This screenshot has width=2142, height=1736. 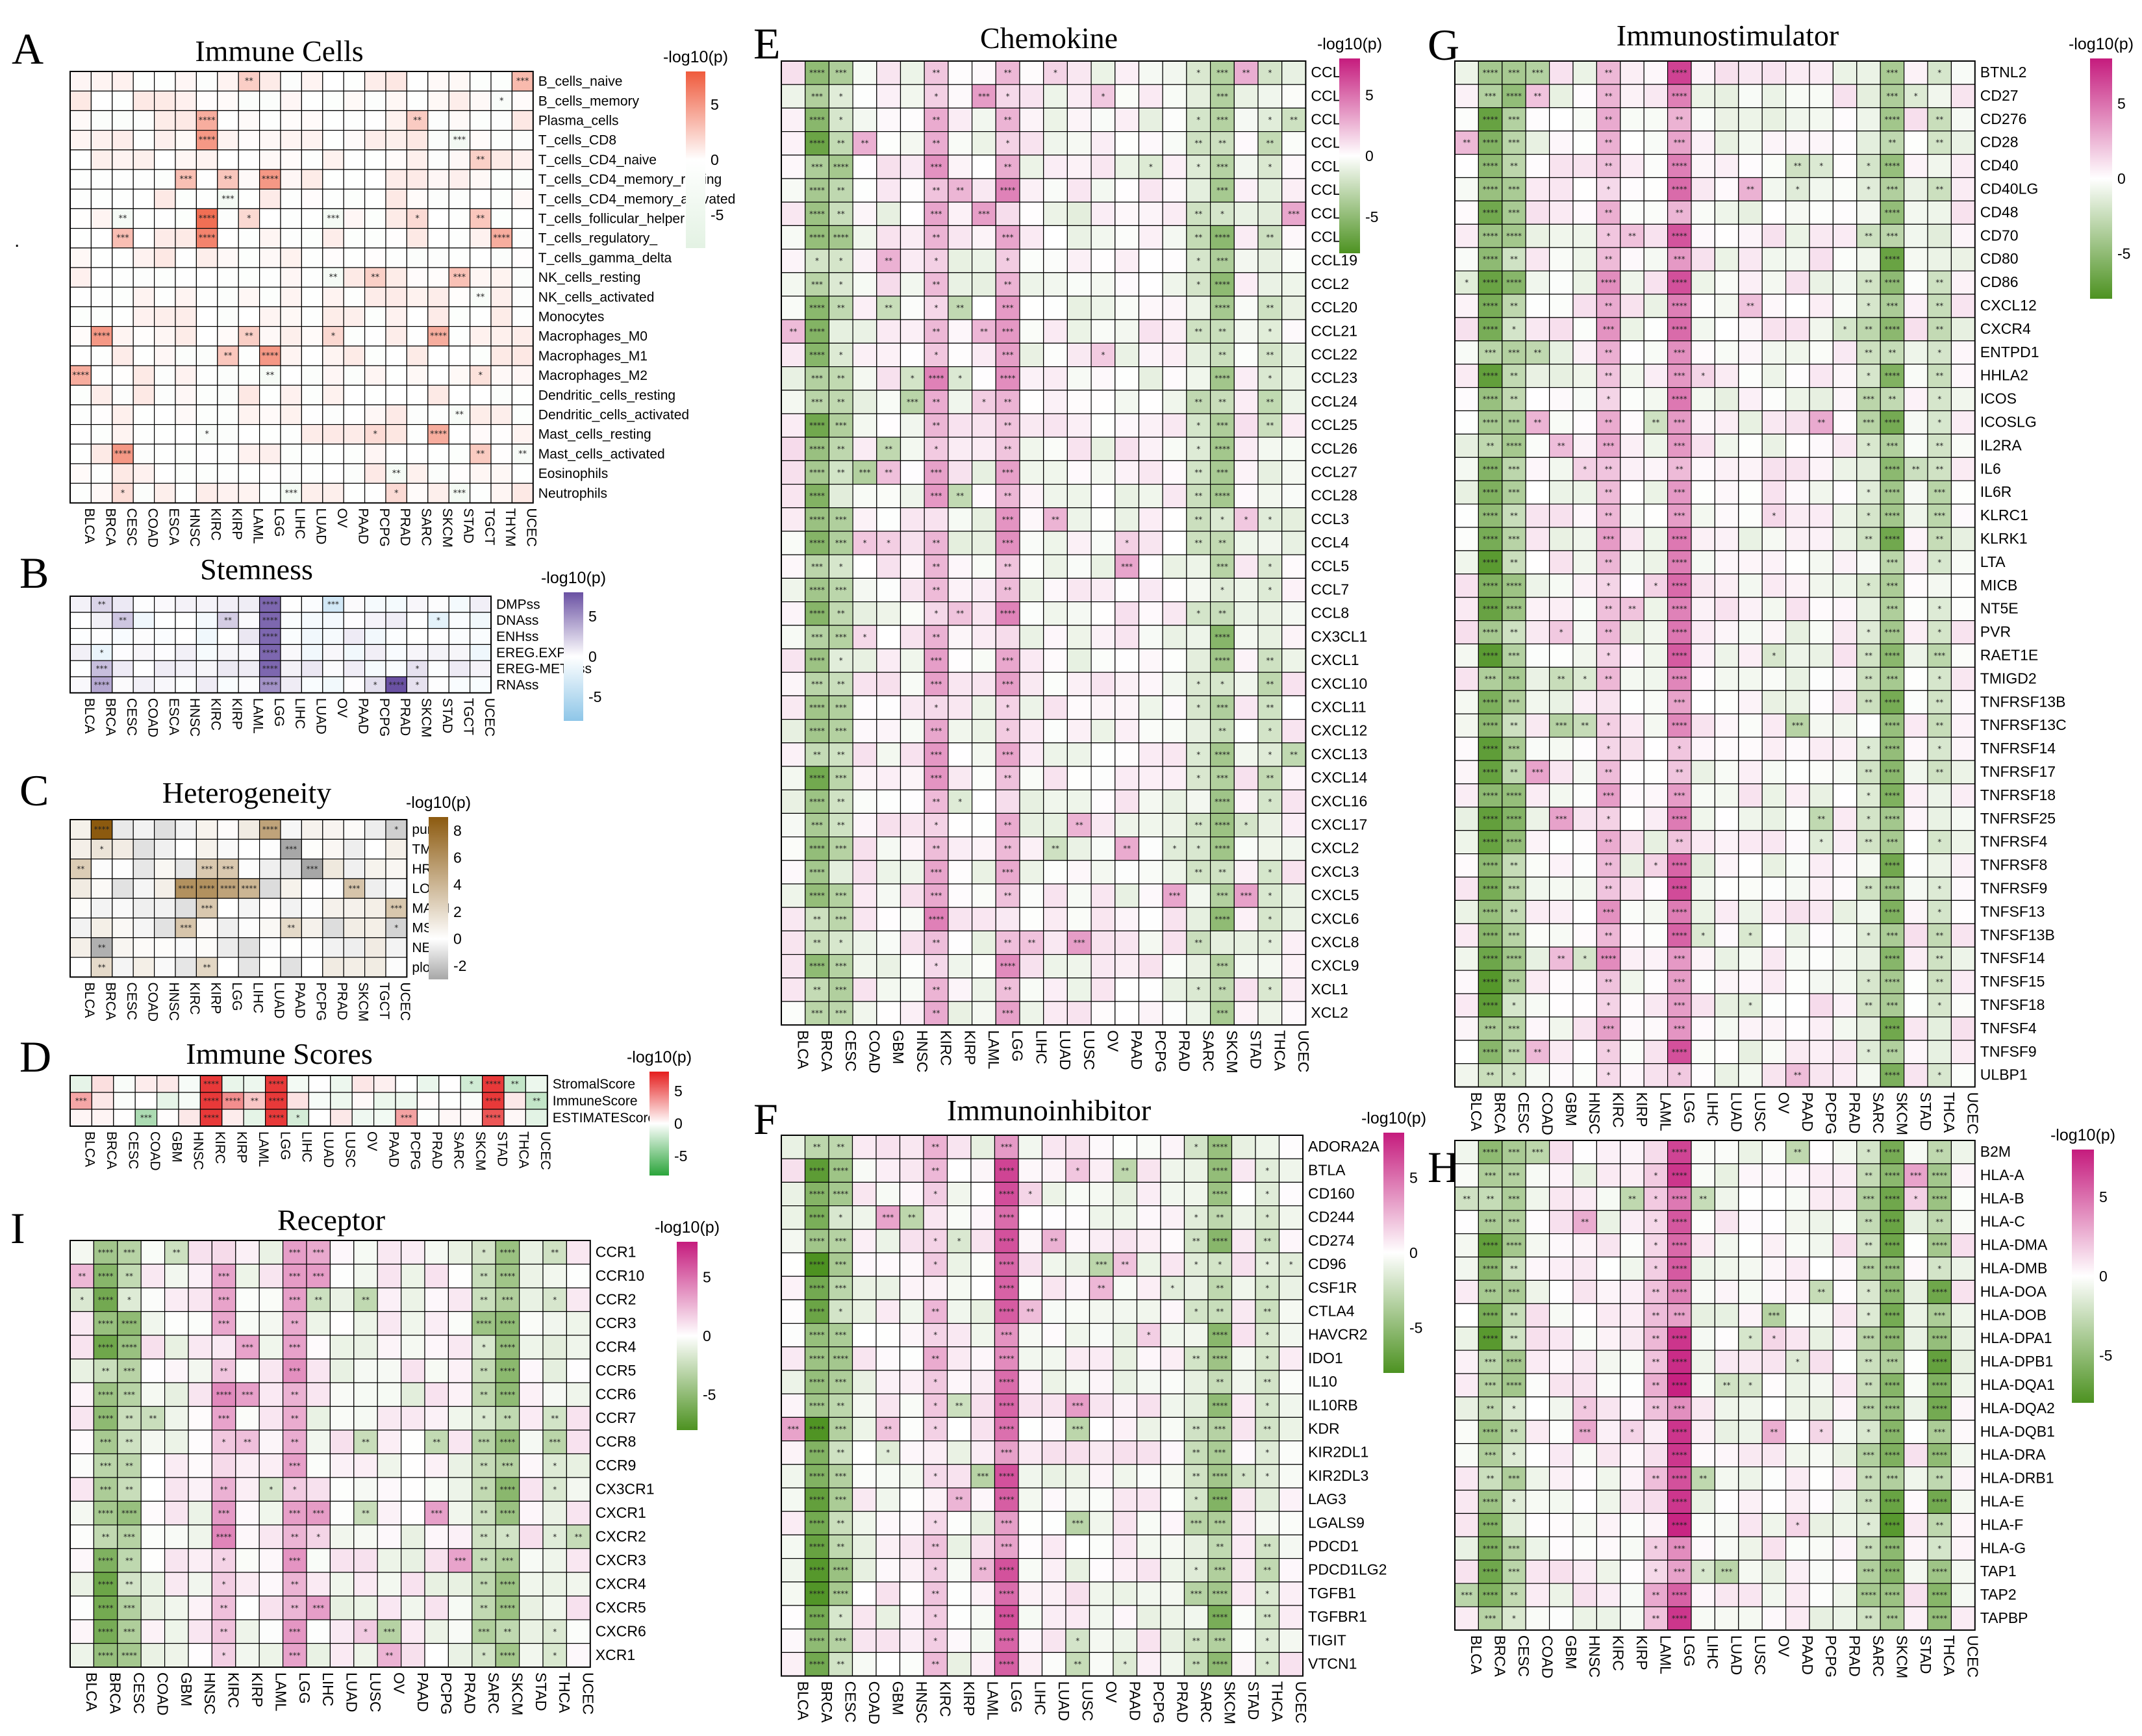 I want to click on panel-title: Stemness, so click(x=256, y=569).